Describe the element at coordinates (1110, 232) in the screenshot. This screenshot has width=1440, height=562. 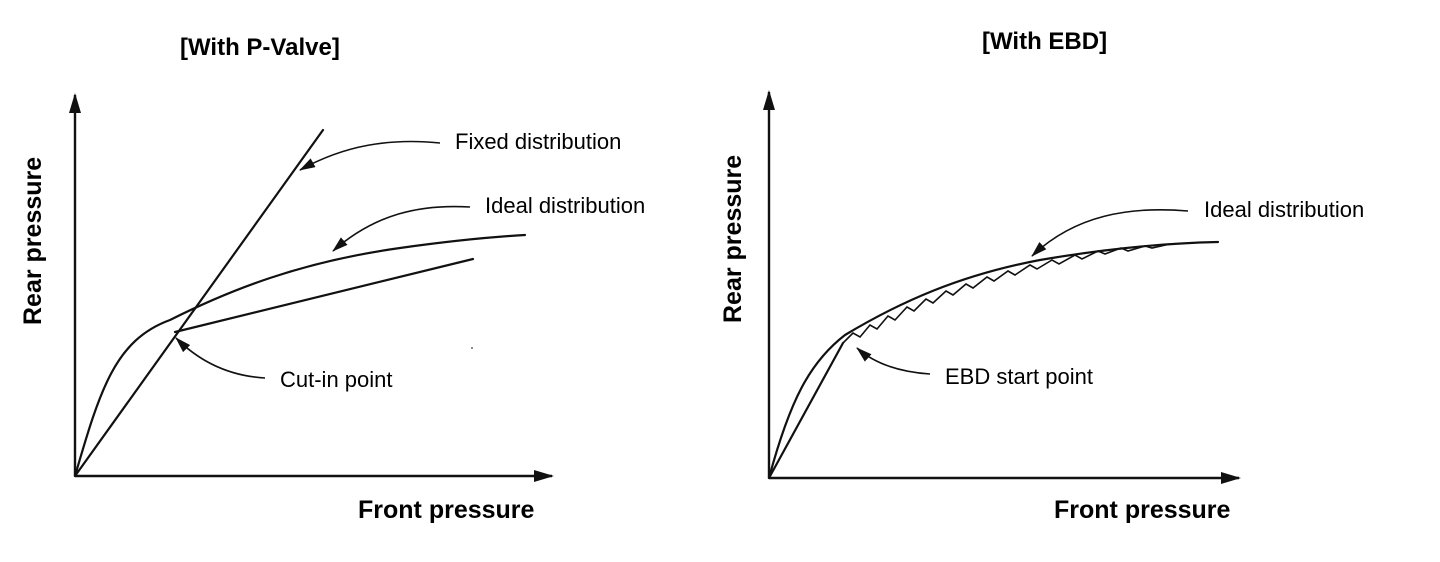
I see `right-ideal-distribution-pointer` at that location.